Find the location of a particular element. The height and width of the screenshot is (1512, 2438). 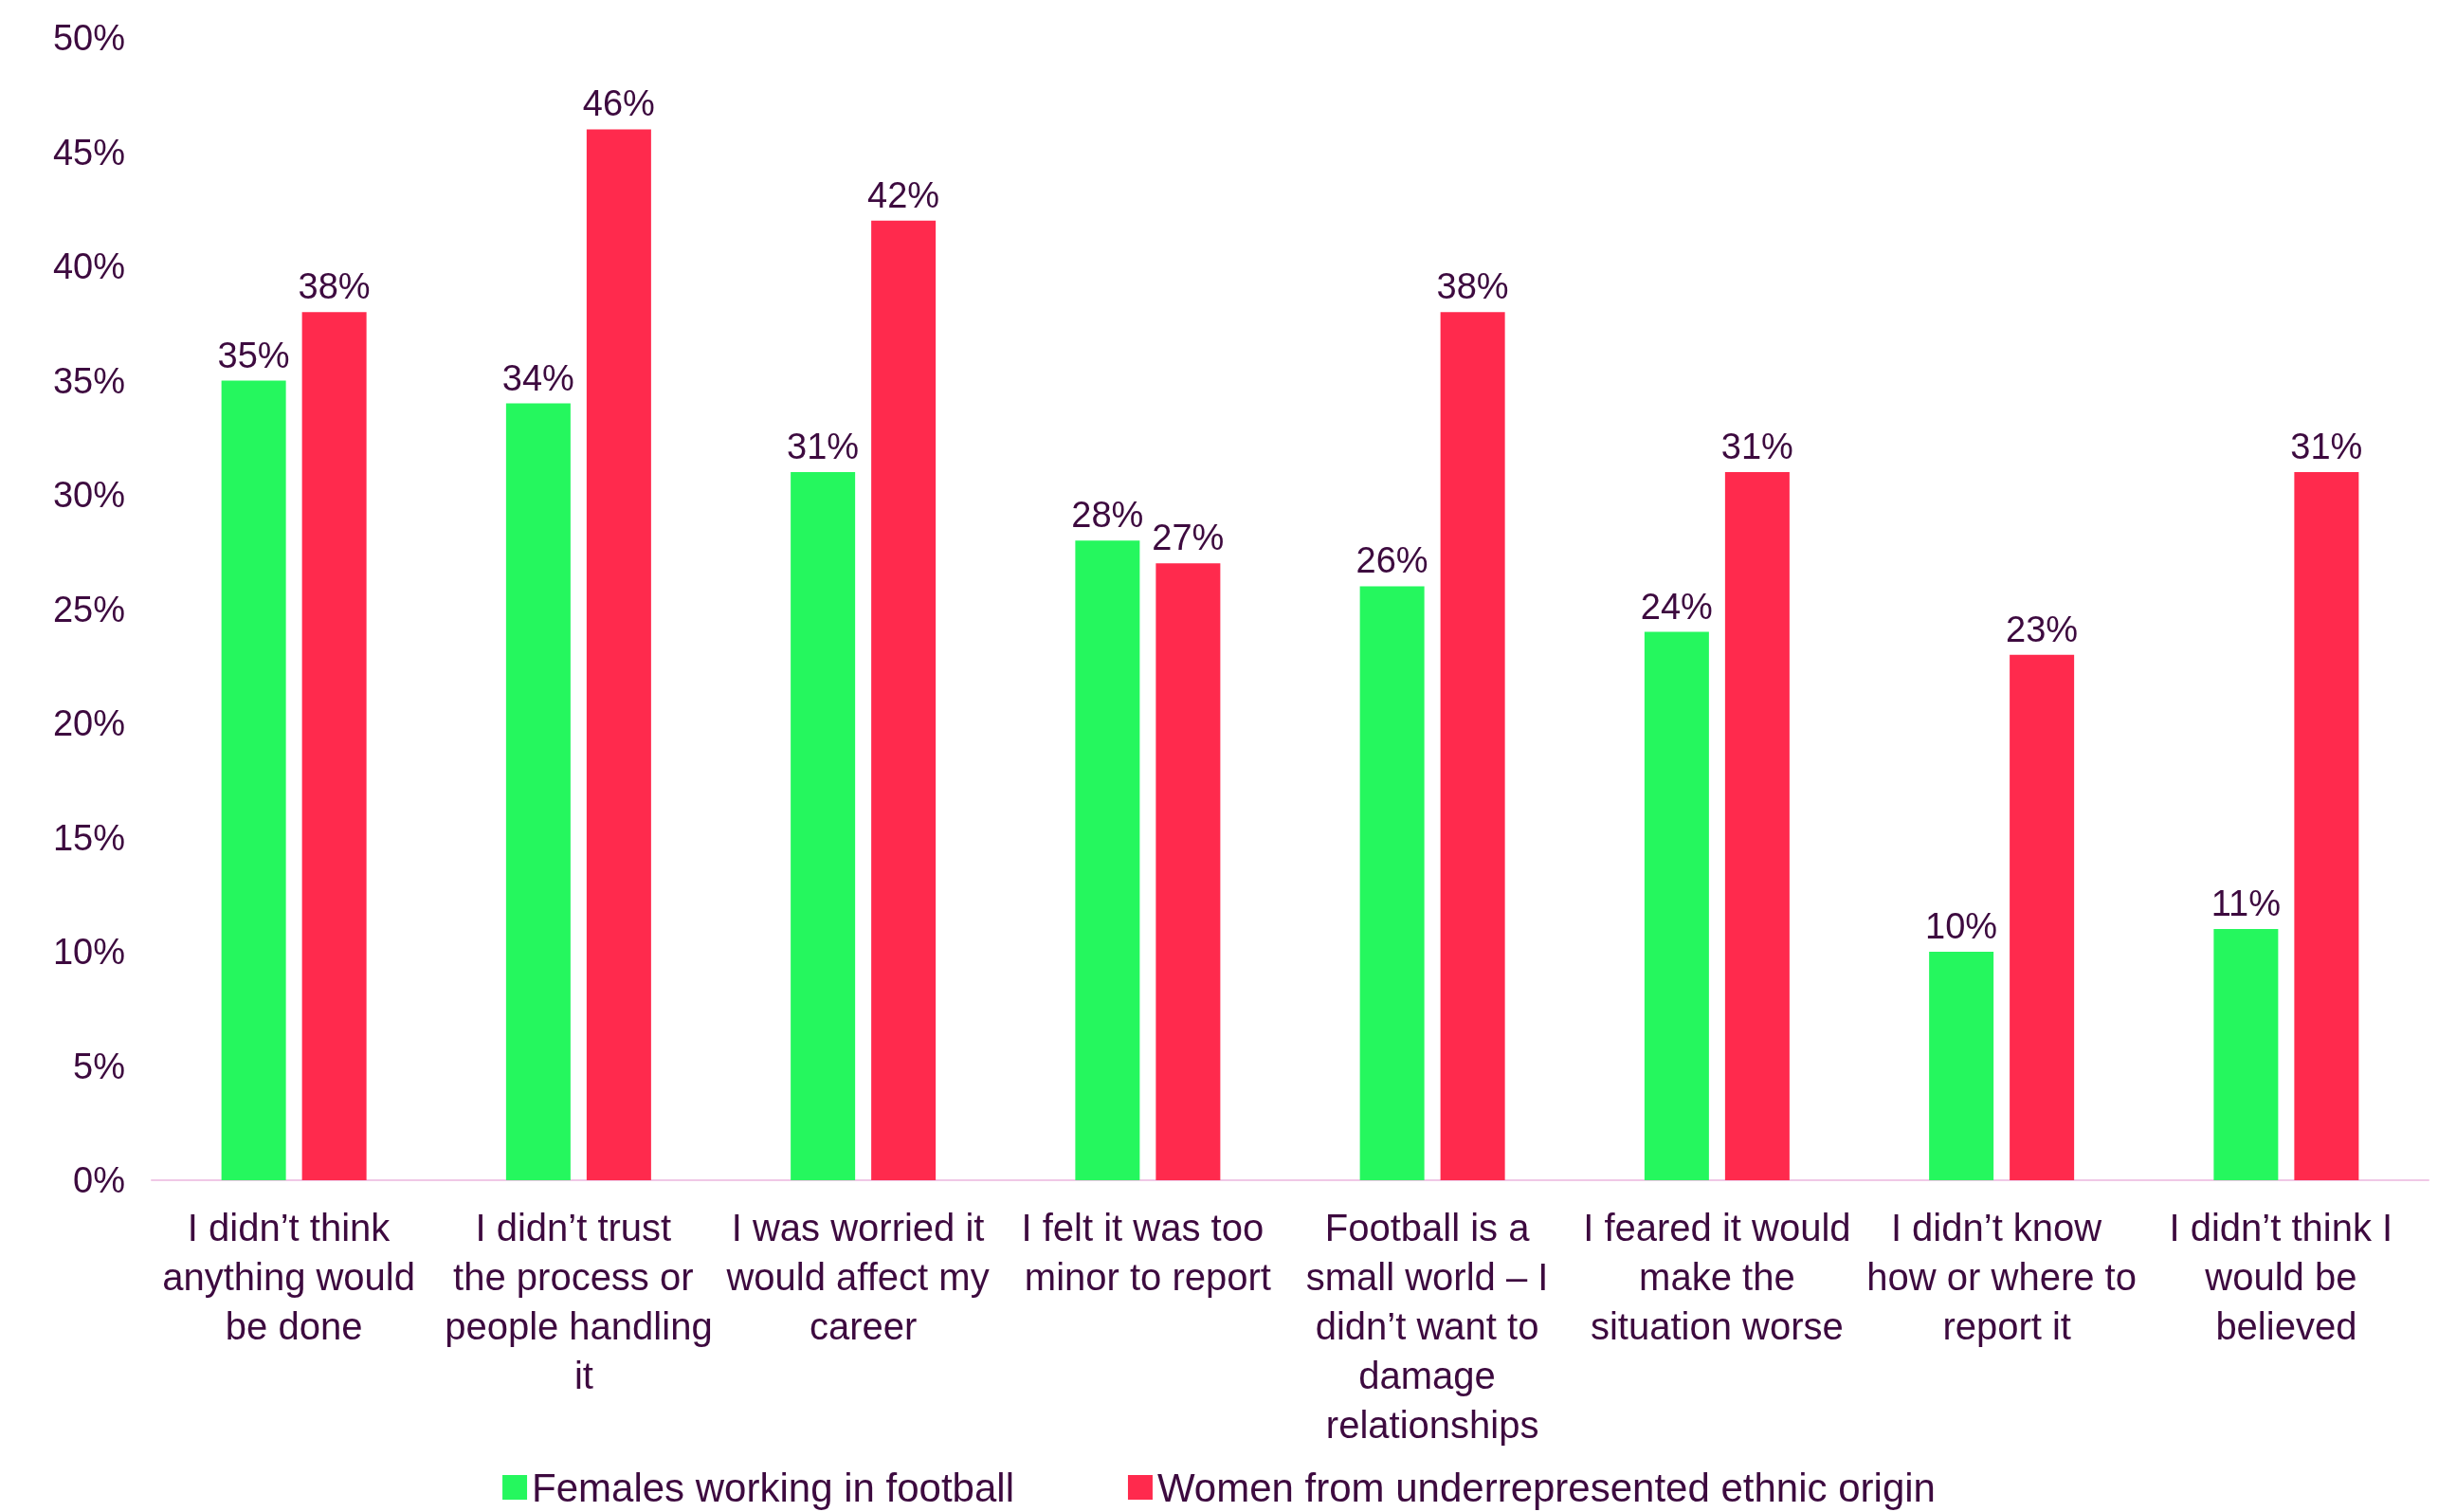

data-label: 23% is located at coordinates (2042, 629).